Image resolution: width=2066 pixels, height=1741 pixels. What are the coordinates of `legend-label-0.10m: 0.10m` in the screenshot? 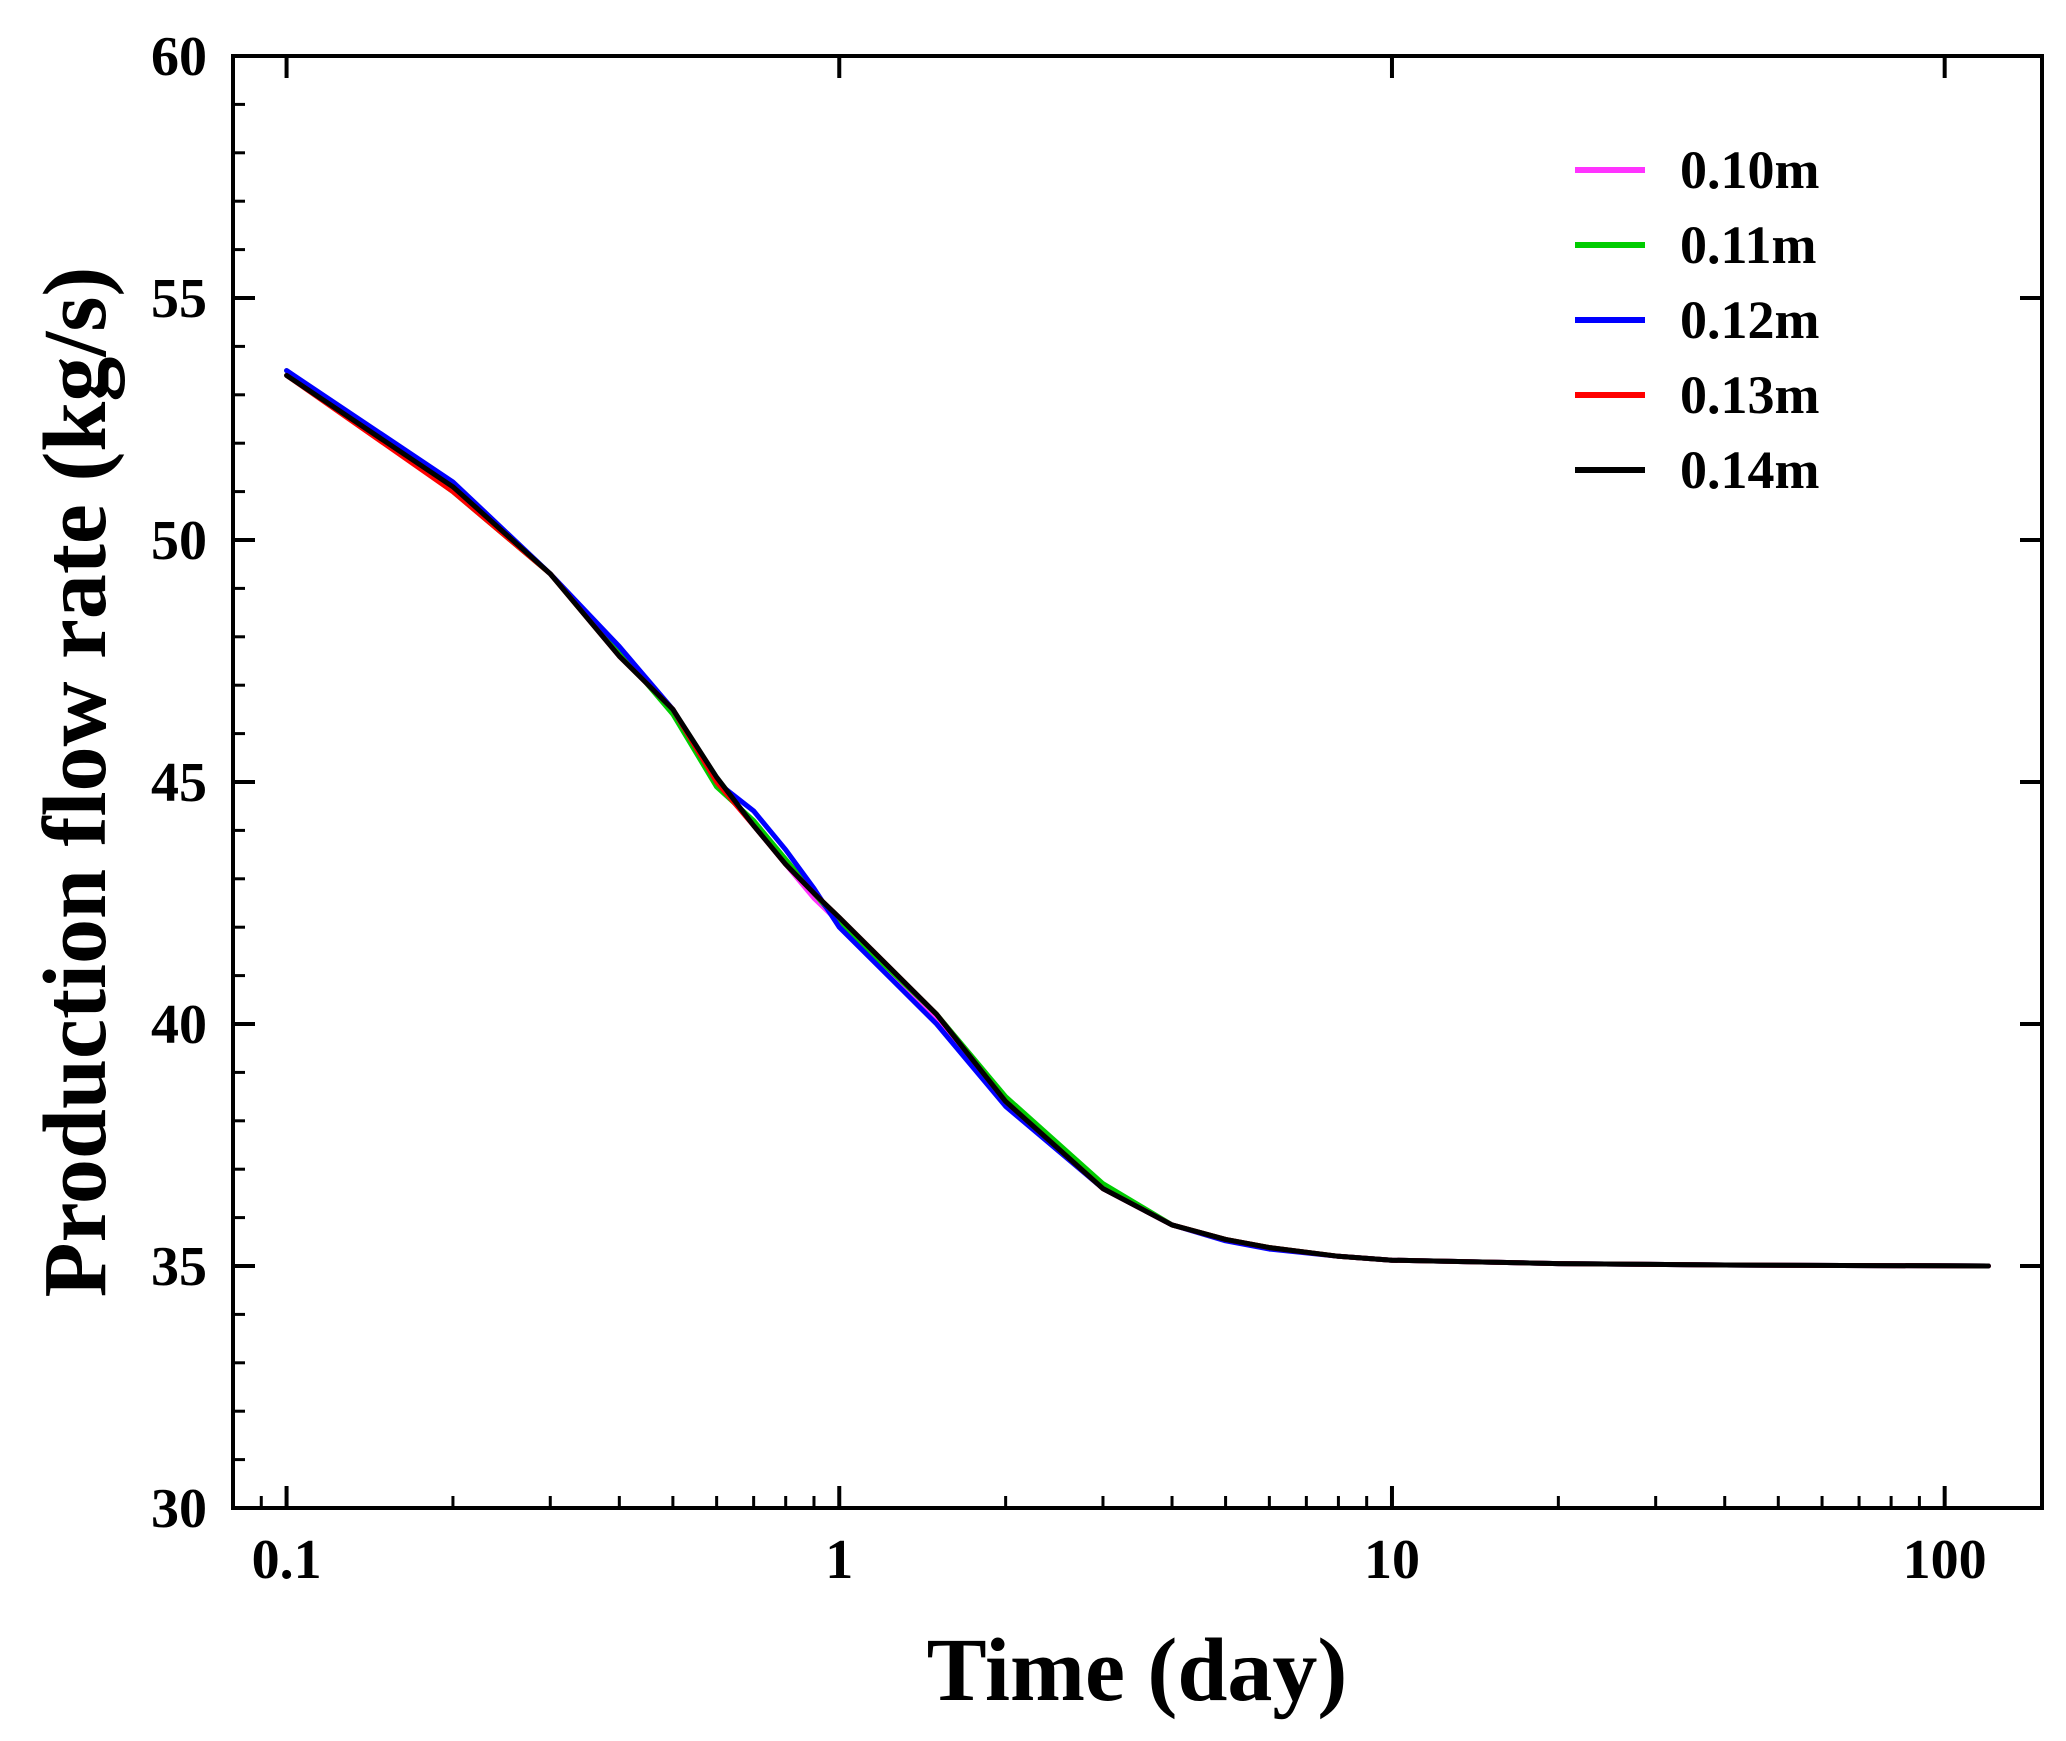 It's located at (1750, 170).